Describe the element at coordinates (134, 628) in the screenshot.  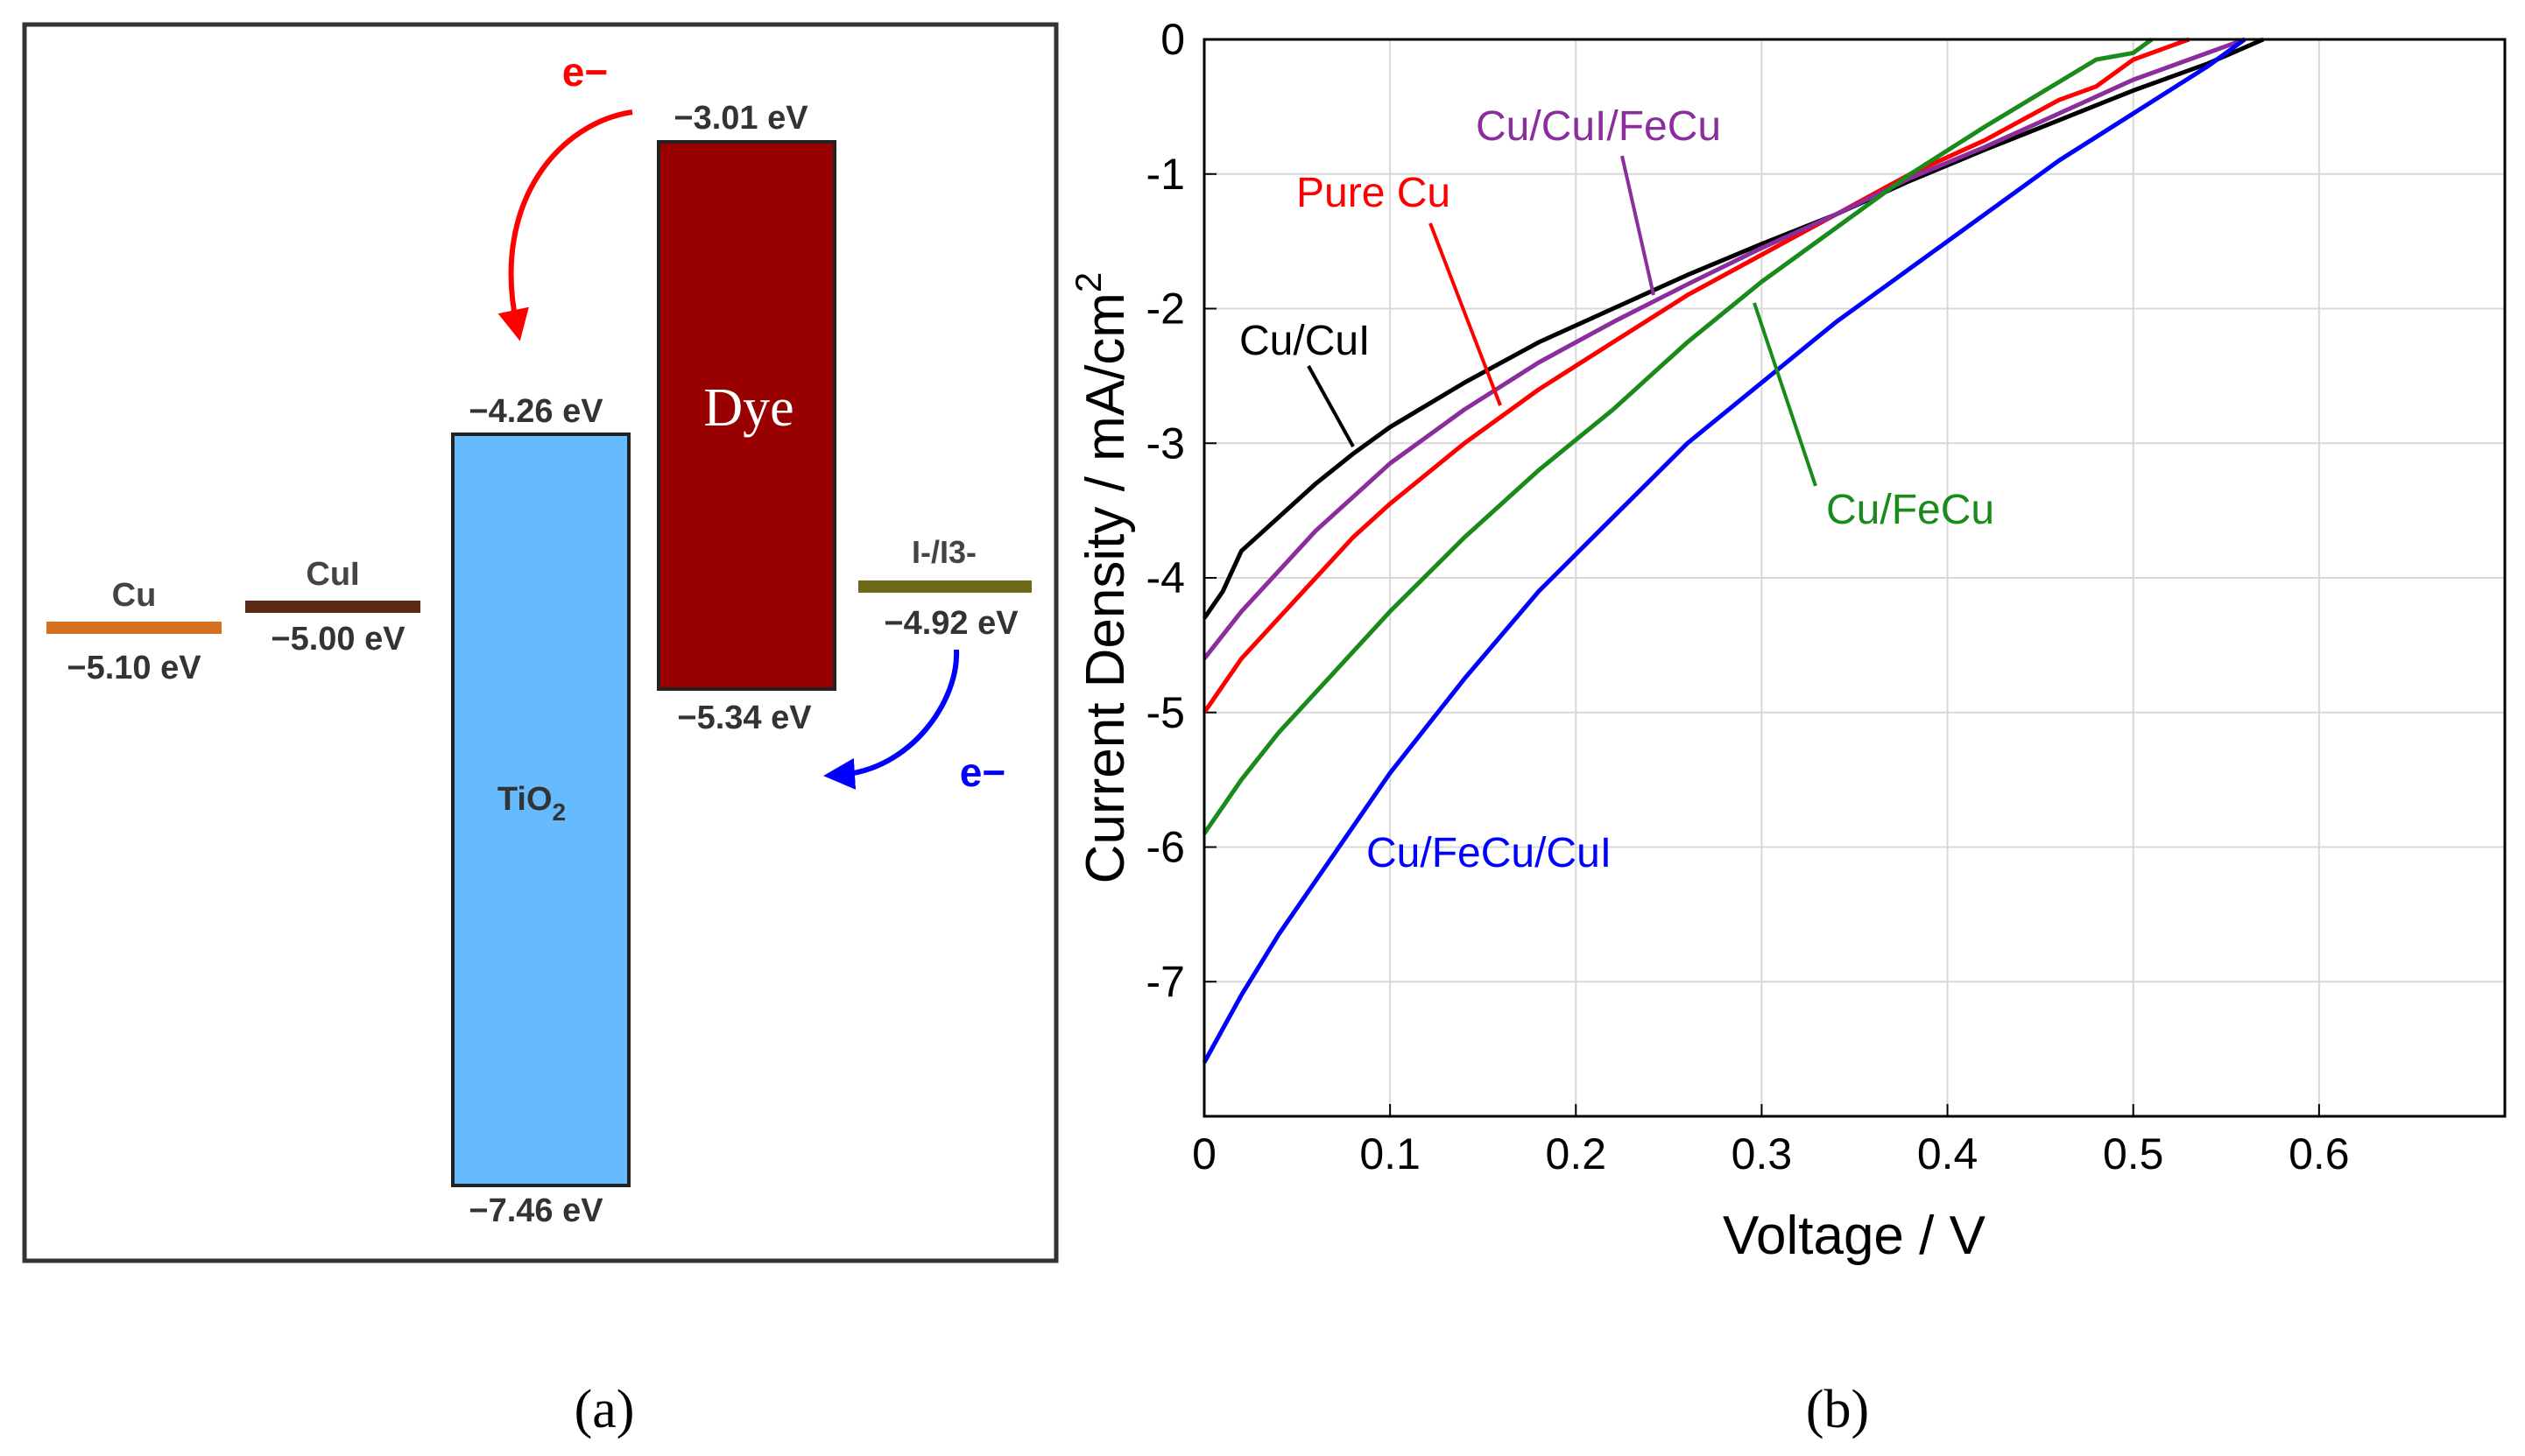
I see `cu-level-bar` at that location.